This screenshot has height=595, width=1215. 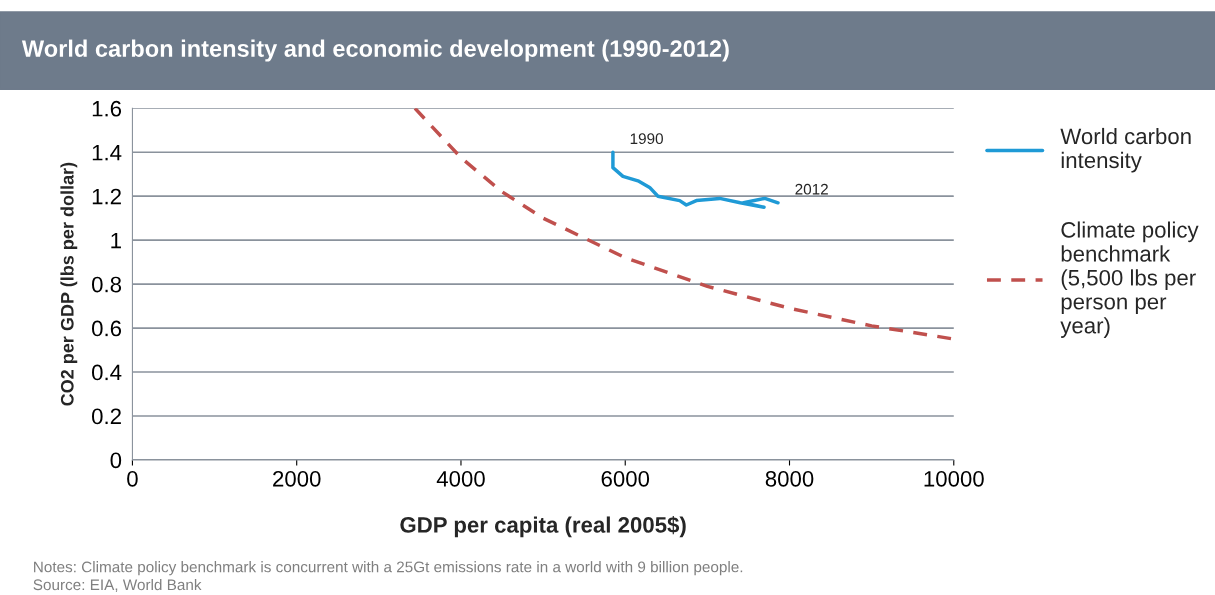 What do you see at coordinates (107, 372) in the screenshot?
I see `y-tick-label: 0.4` at bounding box center [107, 372].